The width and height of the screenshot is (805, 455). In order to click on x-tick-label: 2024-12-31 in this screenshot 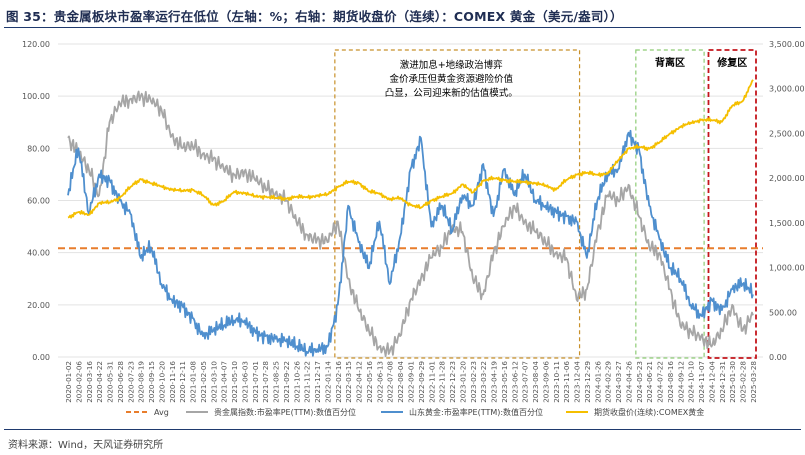, I will do `click(722, 382)`.